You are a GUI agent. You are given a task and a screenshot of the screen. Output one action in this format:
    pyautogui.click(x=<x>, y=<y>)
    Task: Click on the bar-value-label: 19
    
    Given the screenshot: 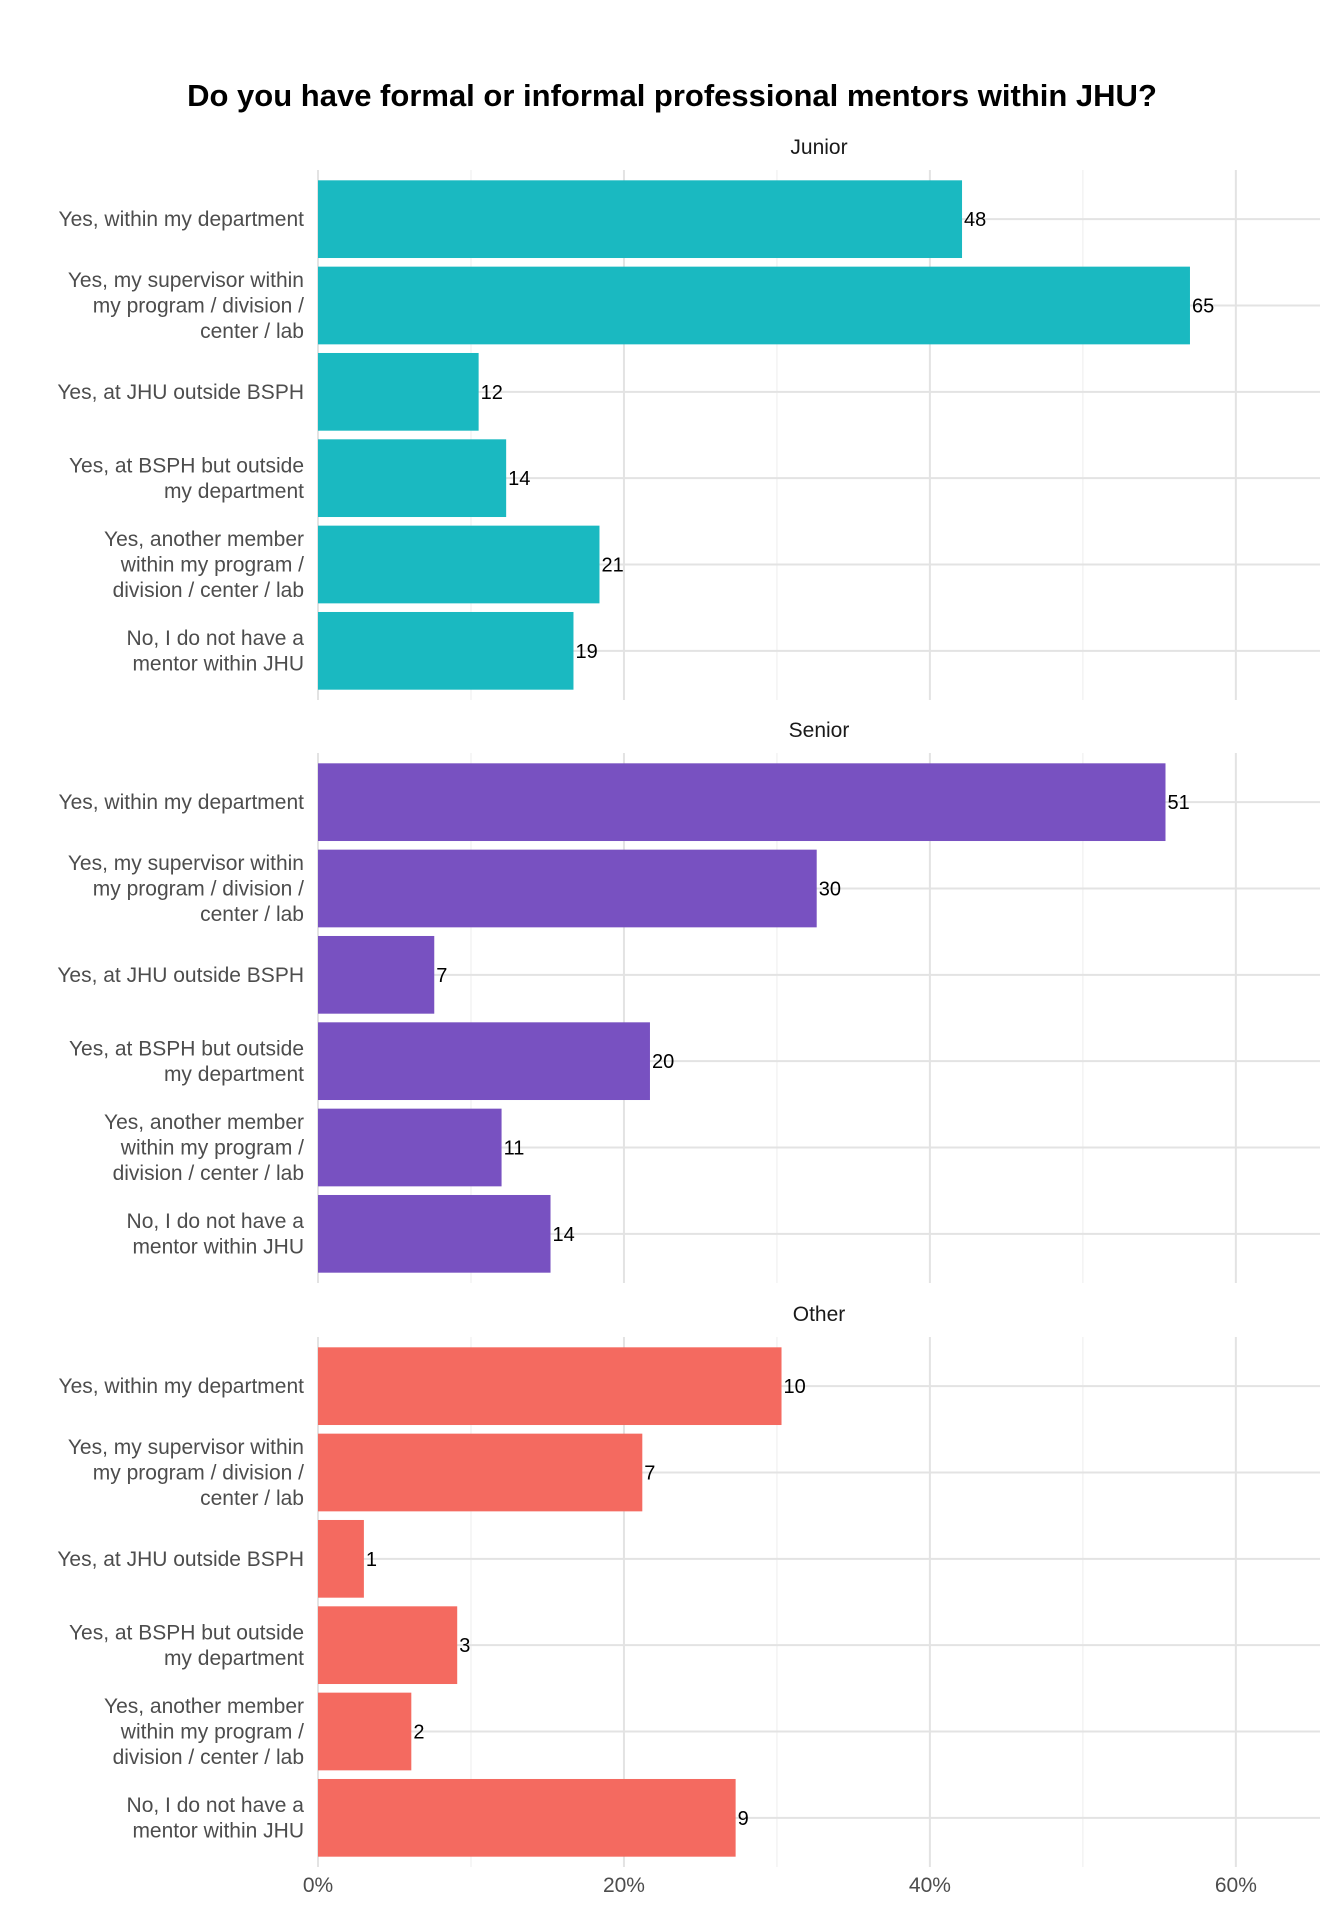 What is the action you would take?
    pyautogui.click(x=586, y=652)
    